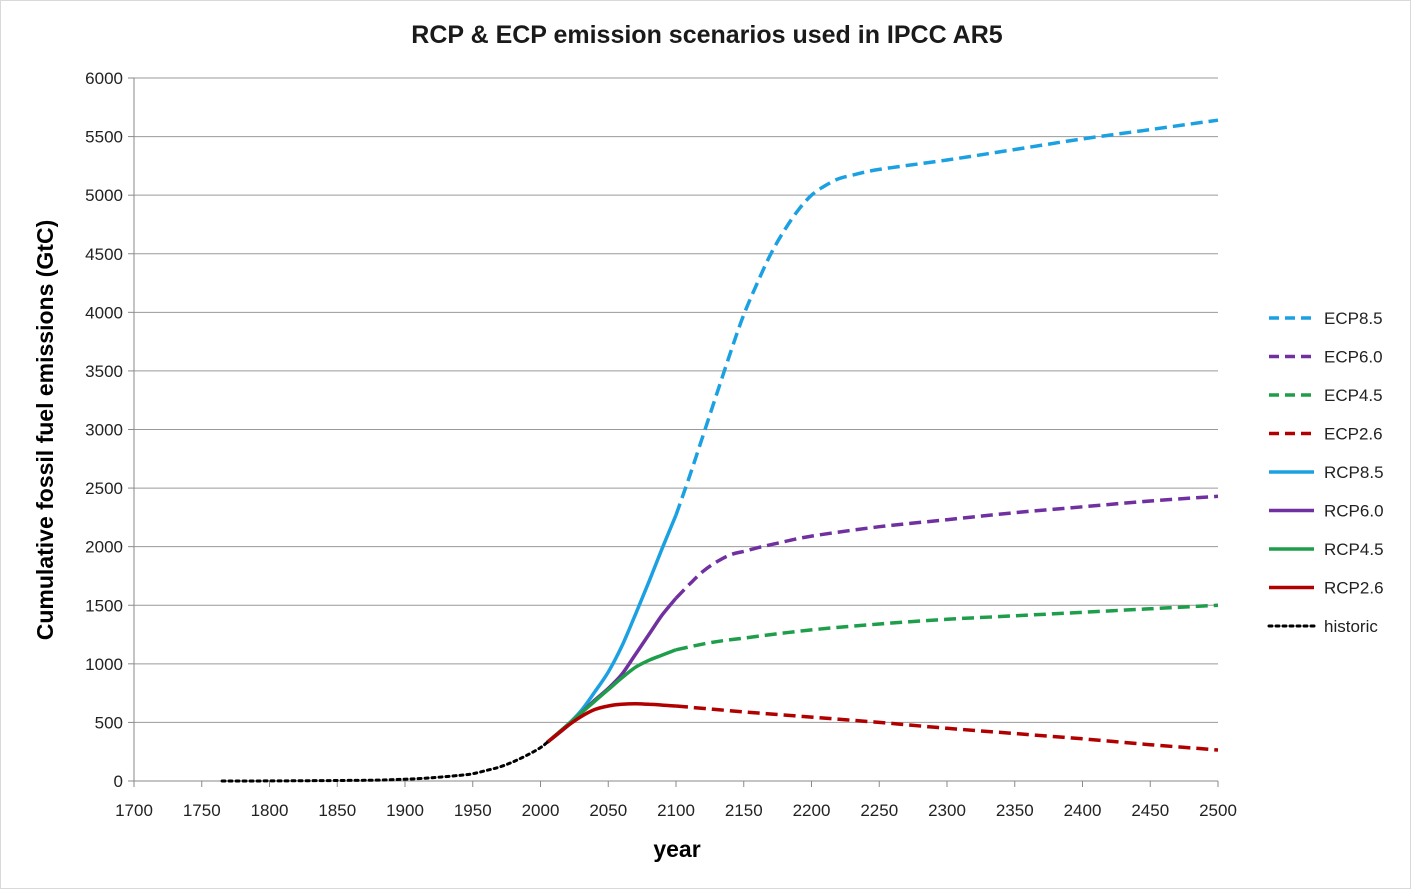  What do you see at coordinates (1354, 549) in the screenshot?
I see `legend-label-rcp4-5: RCP4.5` at bounding box center [1354, 549].